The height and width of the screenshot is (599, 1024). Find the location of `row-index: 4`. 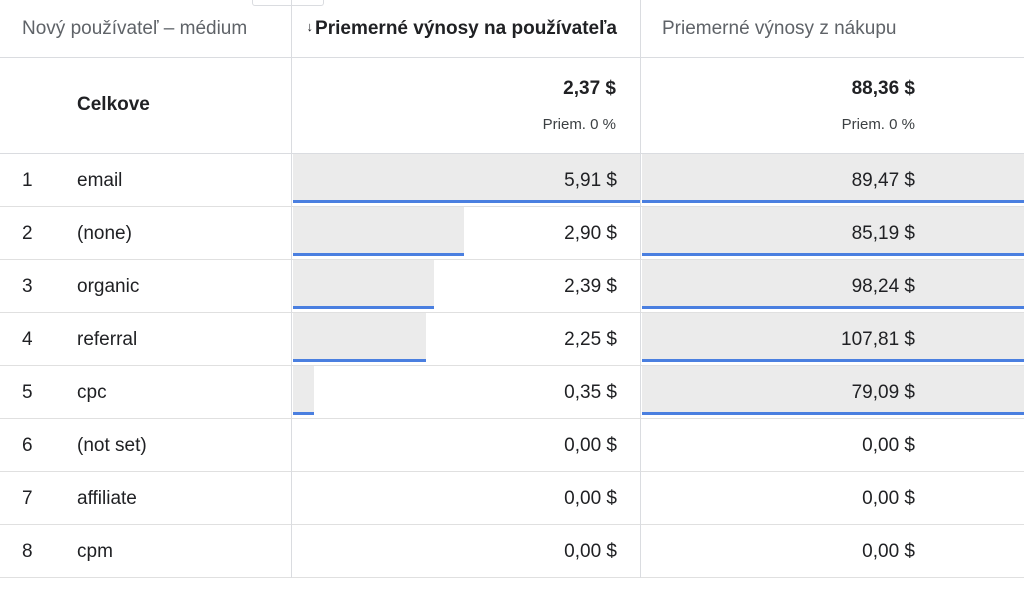

row-index: 4 is located at coordinates (27, 339).